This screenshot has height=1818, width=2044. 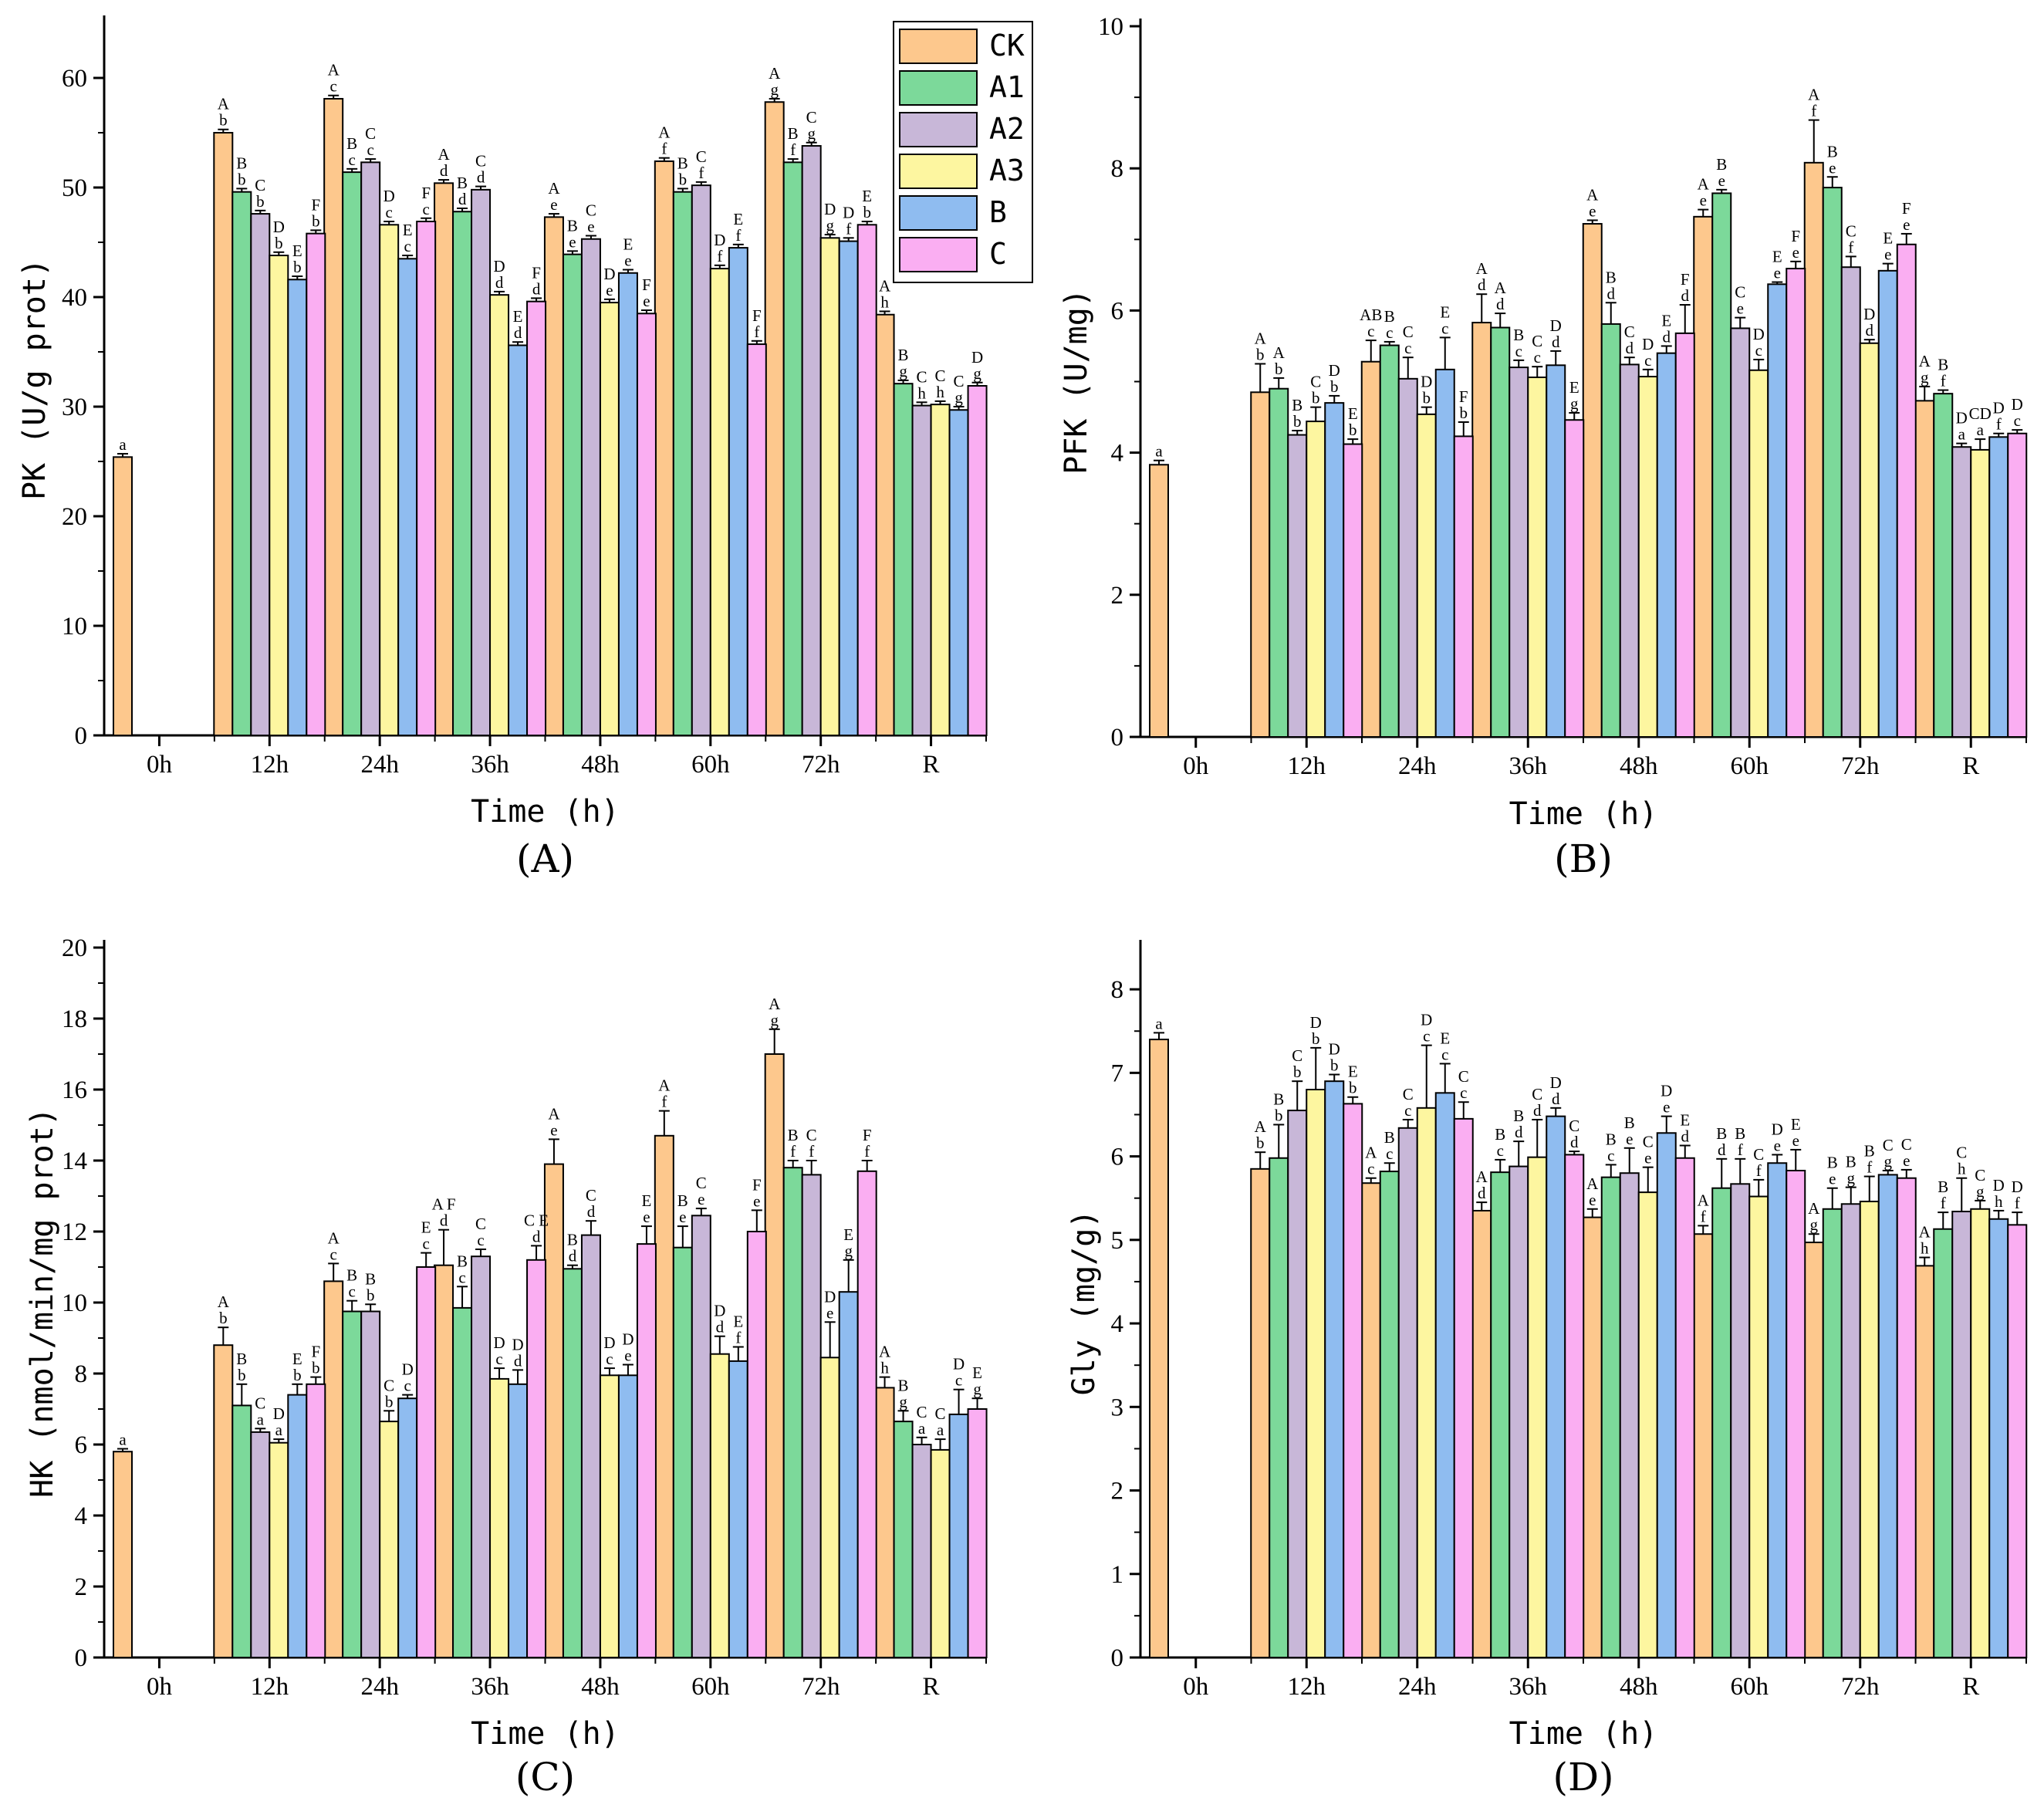 What do you see at coordinates (379, 1687) in the screenshot?
I see `x-tick-label: 24h` at bounding box center [379, 1687].